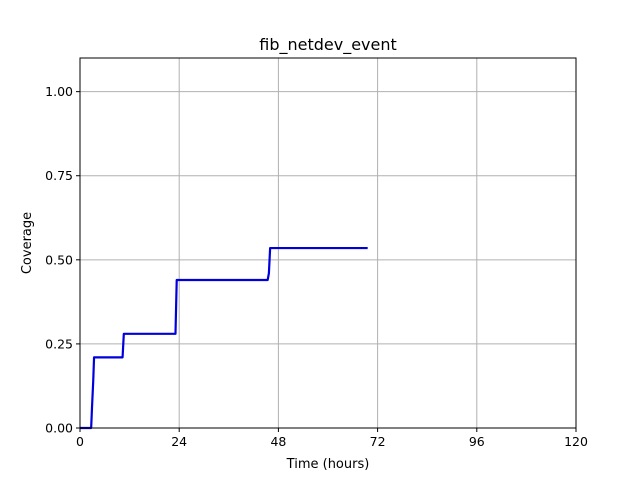 The height and width of the screenshot is (480, 640). What do you see at coordinates (576, 441) in the screenshot?
I see `x-tick-label: 120` at bounding box center [576, 441].